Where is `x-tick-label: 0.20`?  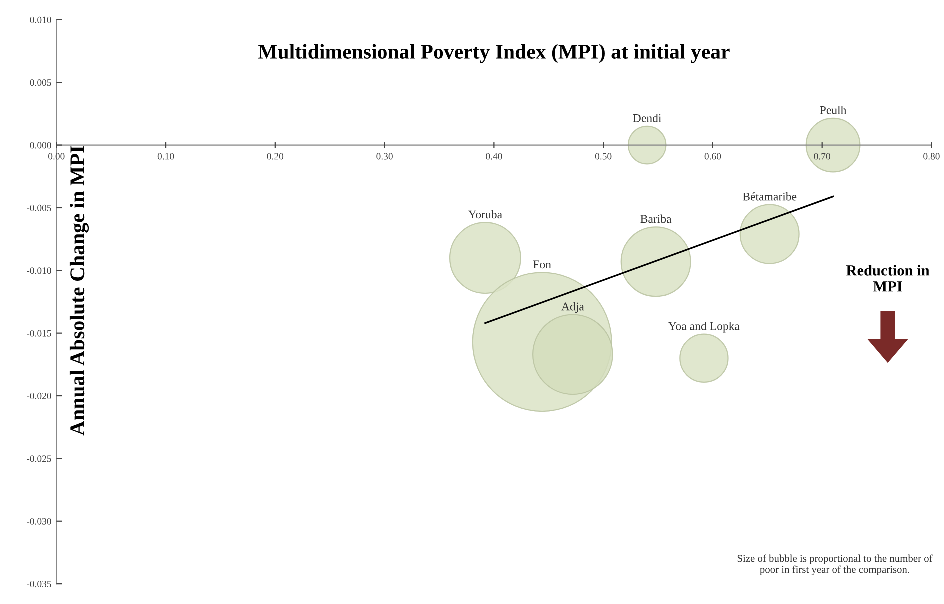
x-tick-label: 0.20 is located at coordinates (275, 156).